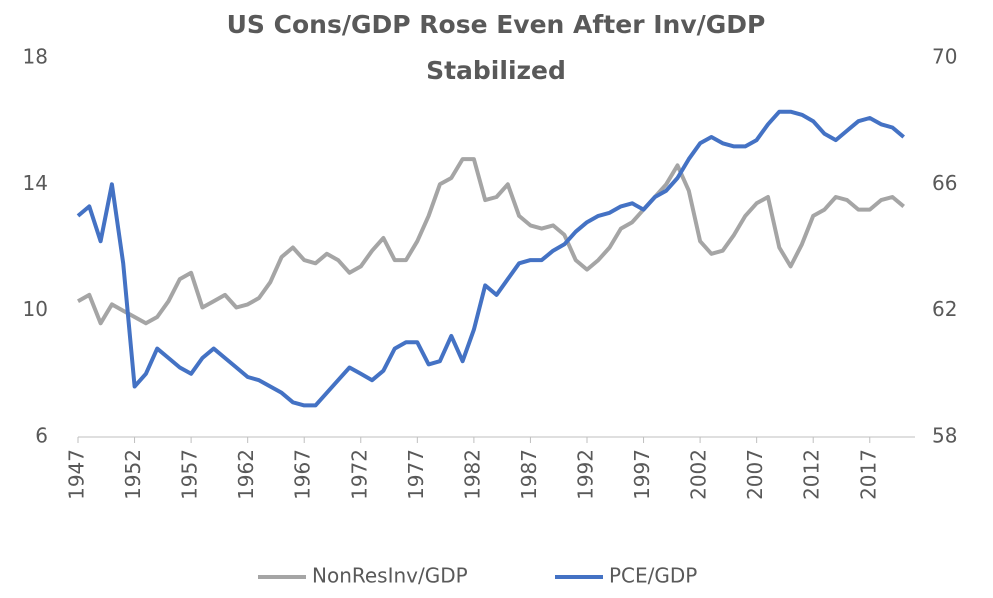  What do you see at coordinates (699, 474) in the screenshot?
I see `x-tick-label: 2002` at bounding box center [699, 474].